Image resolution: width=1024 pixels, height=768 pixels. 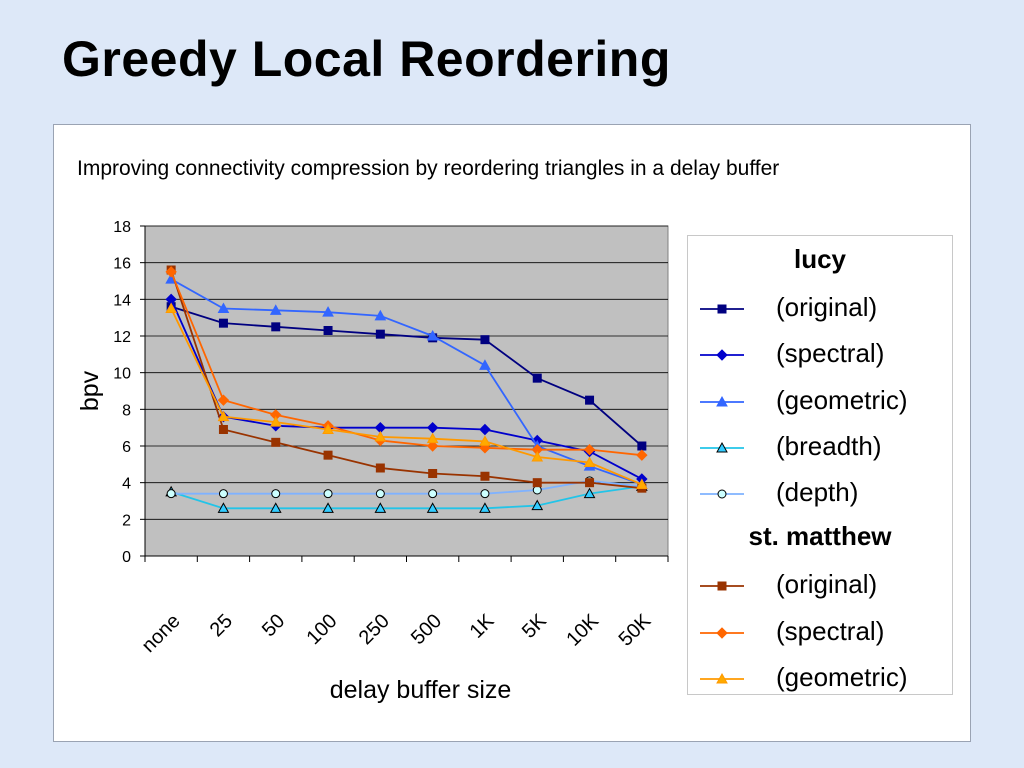 I want to click on x-tick-label: 50K, so click(x=635, y=630).